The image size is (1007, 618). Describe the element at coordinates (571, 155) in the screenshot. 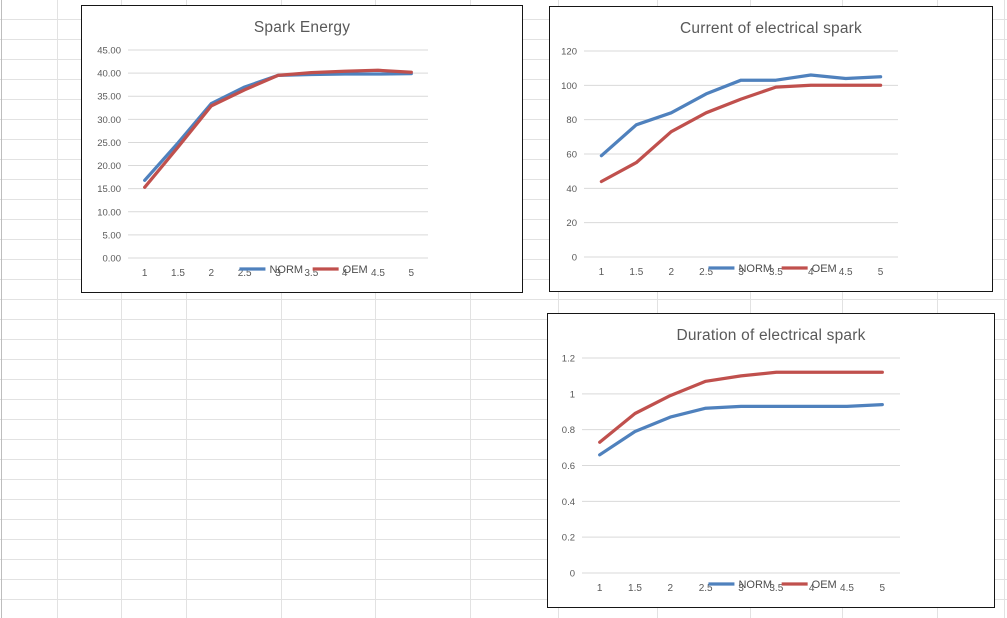

I see `svg-text: 60` at that location.